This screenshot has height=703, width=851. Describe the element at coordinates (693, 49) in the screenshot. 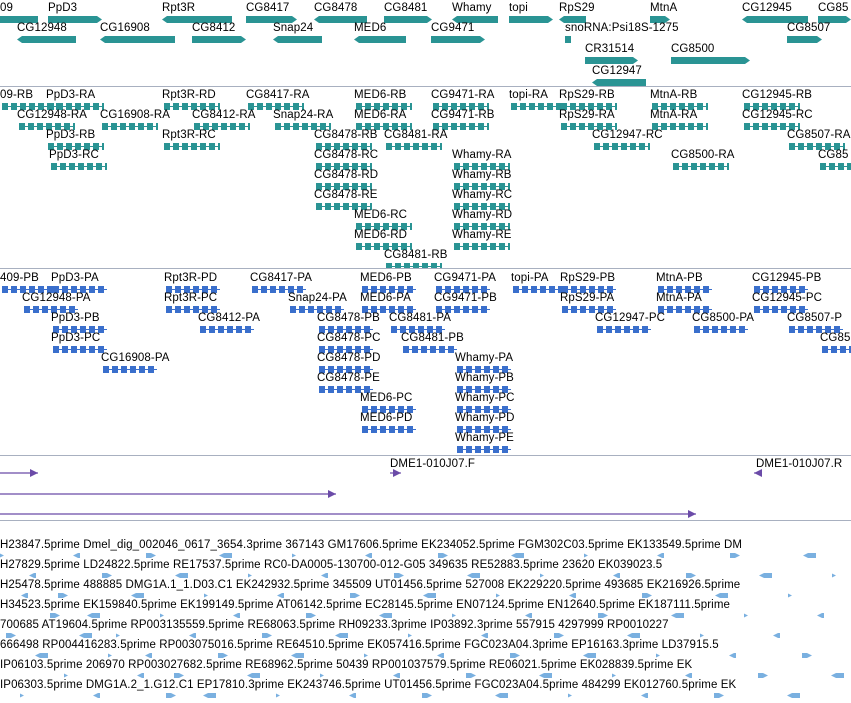

I see `gene-label: CG8500` at that location.